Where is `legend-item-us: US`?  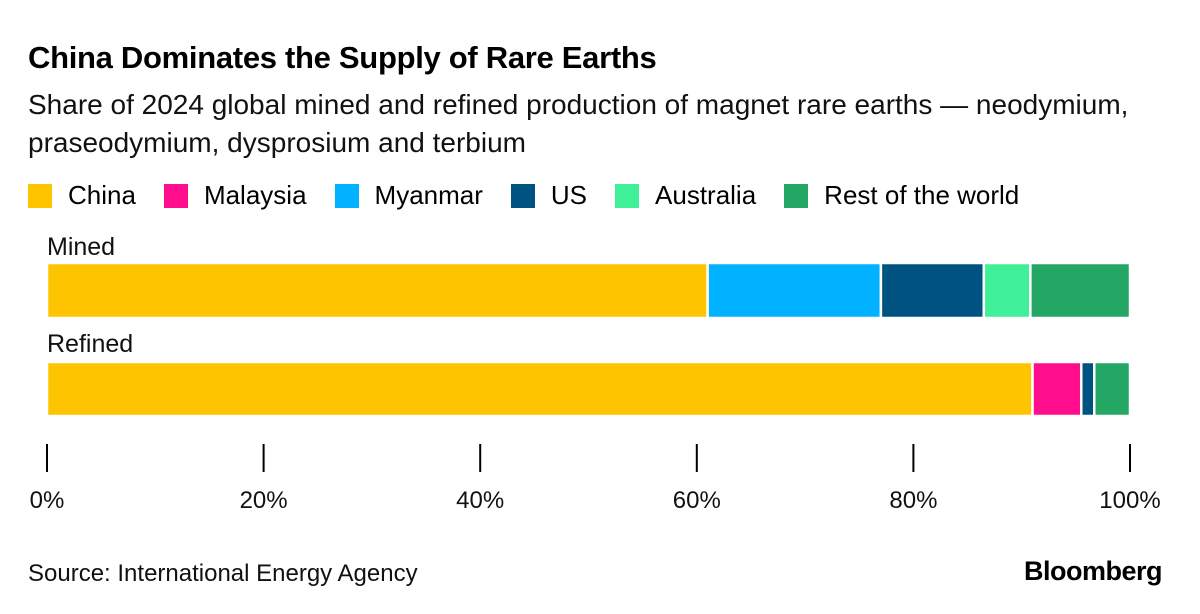
legend-item-us: US is located at coordinates (549, 195).